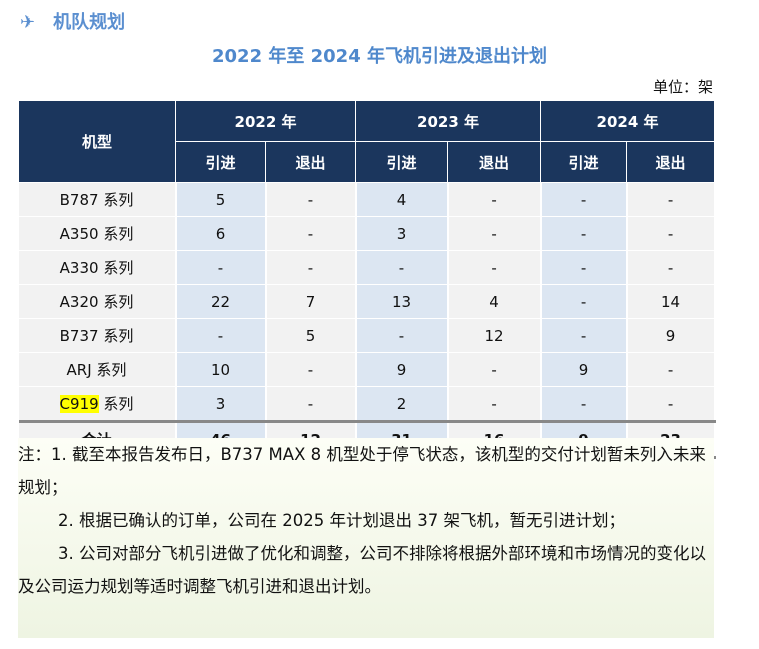  What do you see at coordinates (28, 22) in the screenshot?
I see `airplane-icon: ✈` at bounding box center [28, 22].